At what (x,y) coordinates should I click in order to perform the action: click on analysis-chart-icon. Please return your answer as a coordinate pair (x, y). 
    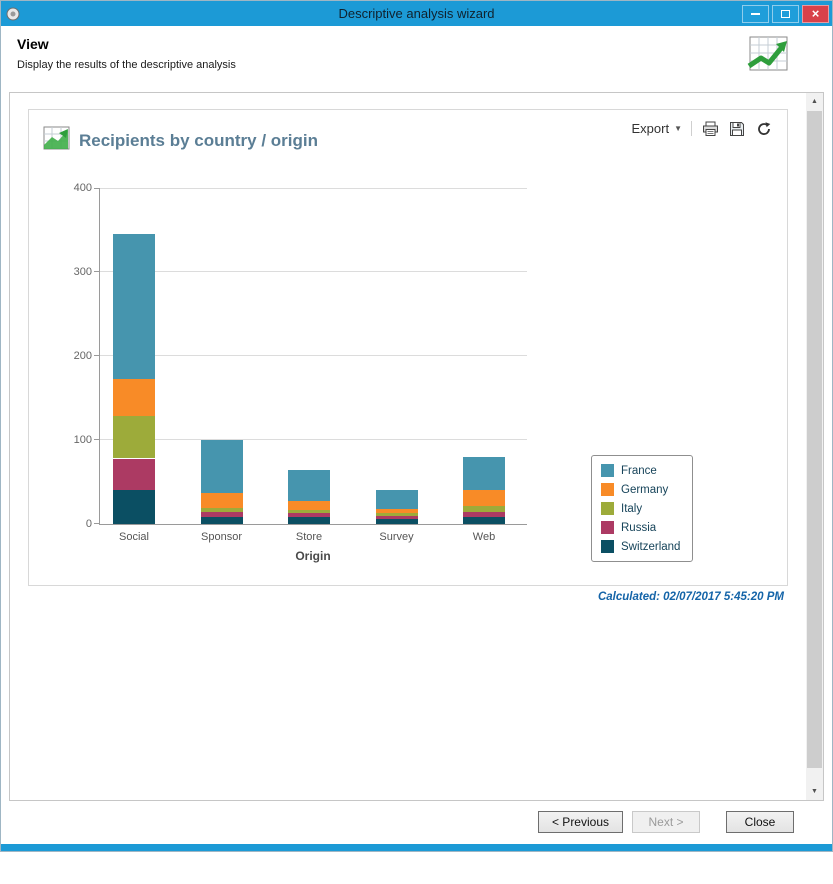
    Looking at the image, I should click on (768, 56).